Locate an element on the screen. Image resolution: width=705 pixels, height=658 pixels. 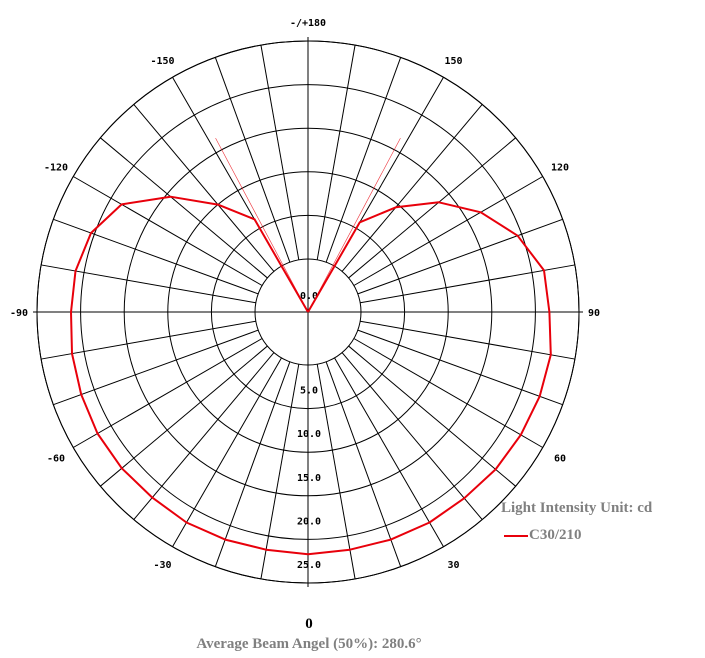
angle-label: 30 is located at coordinates (453, 565).